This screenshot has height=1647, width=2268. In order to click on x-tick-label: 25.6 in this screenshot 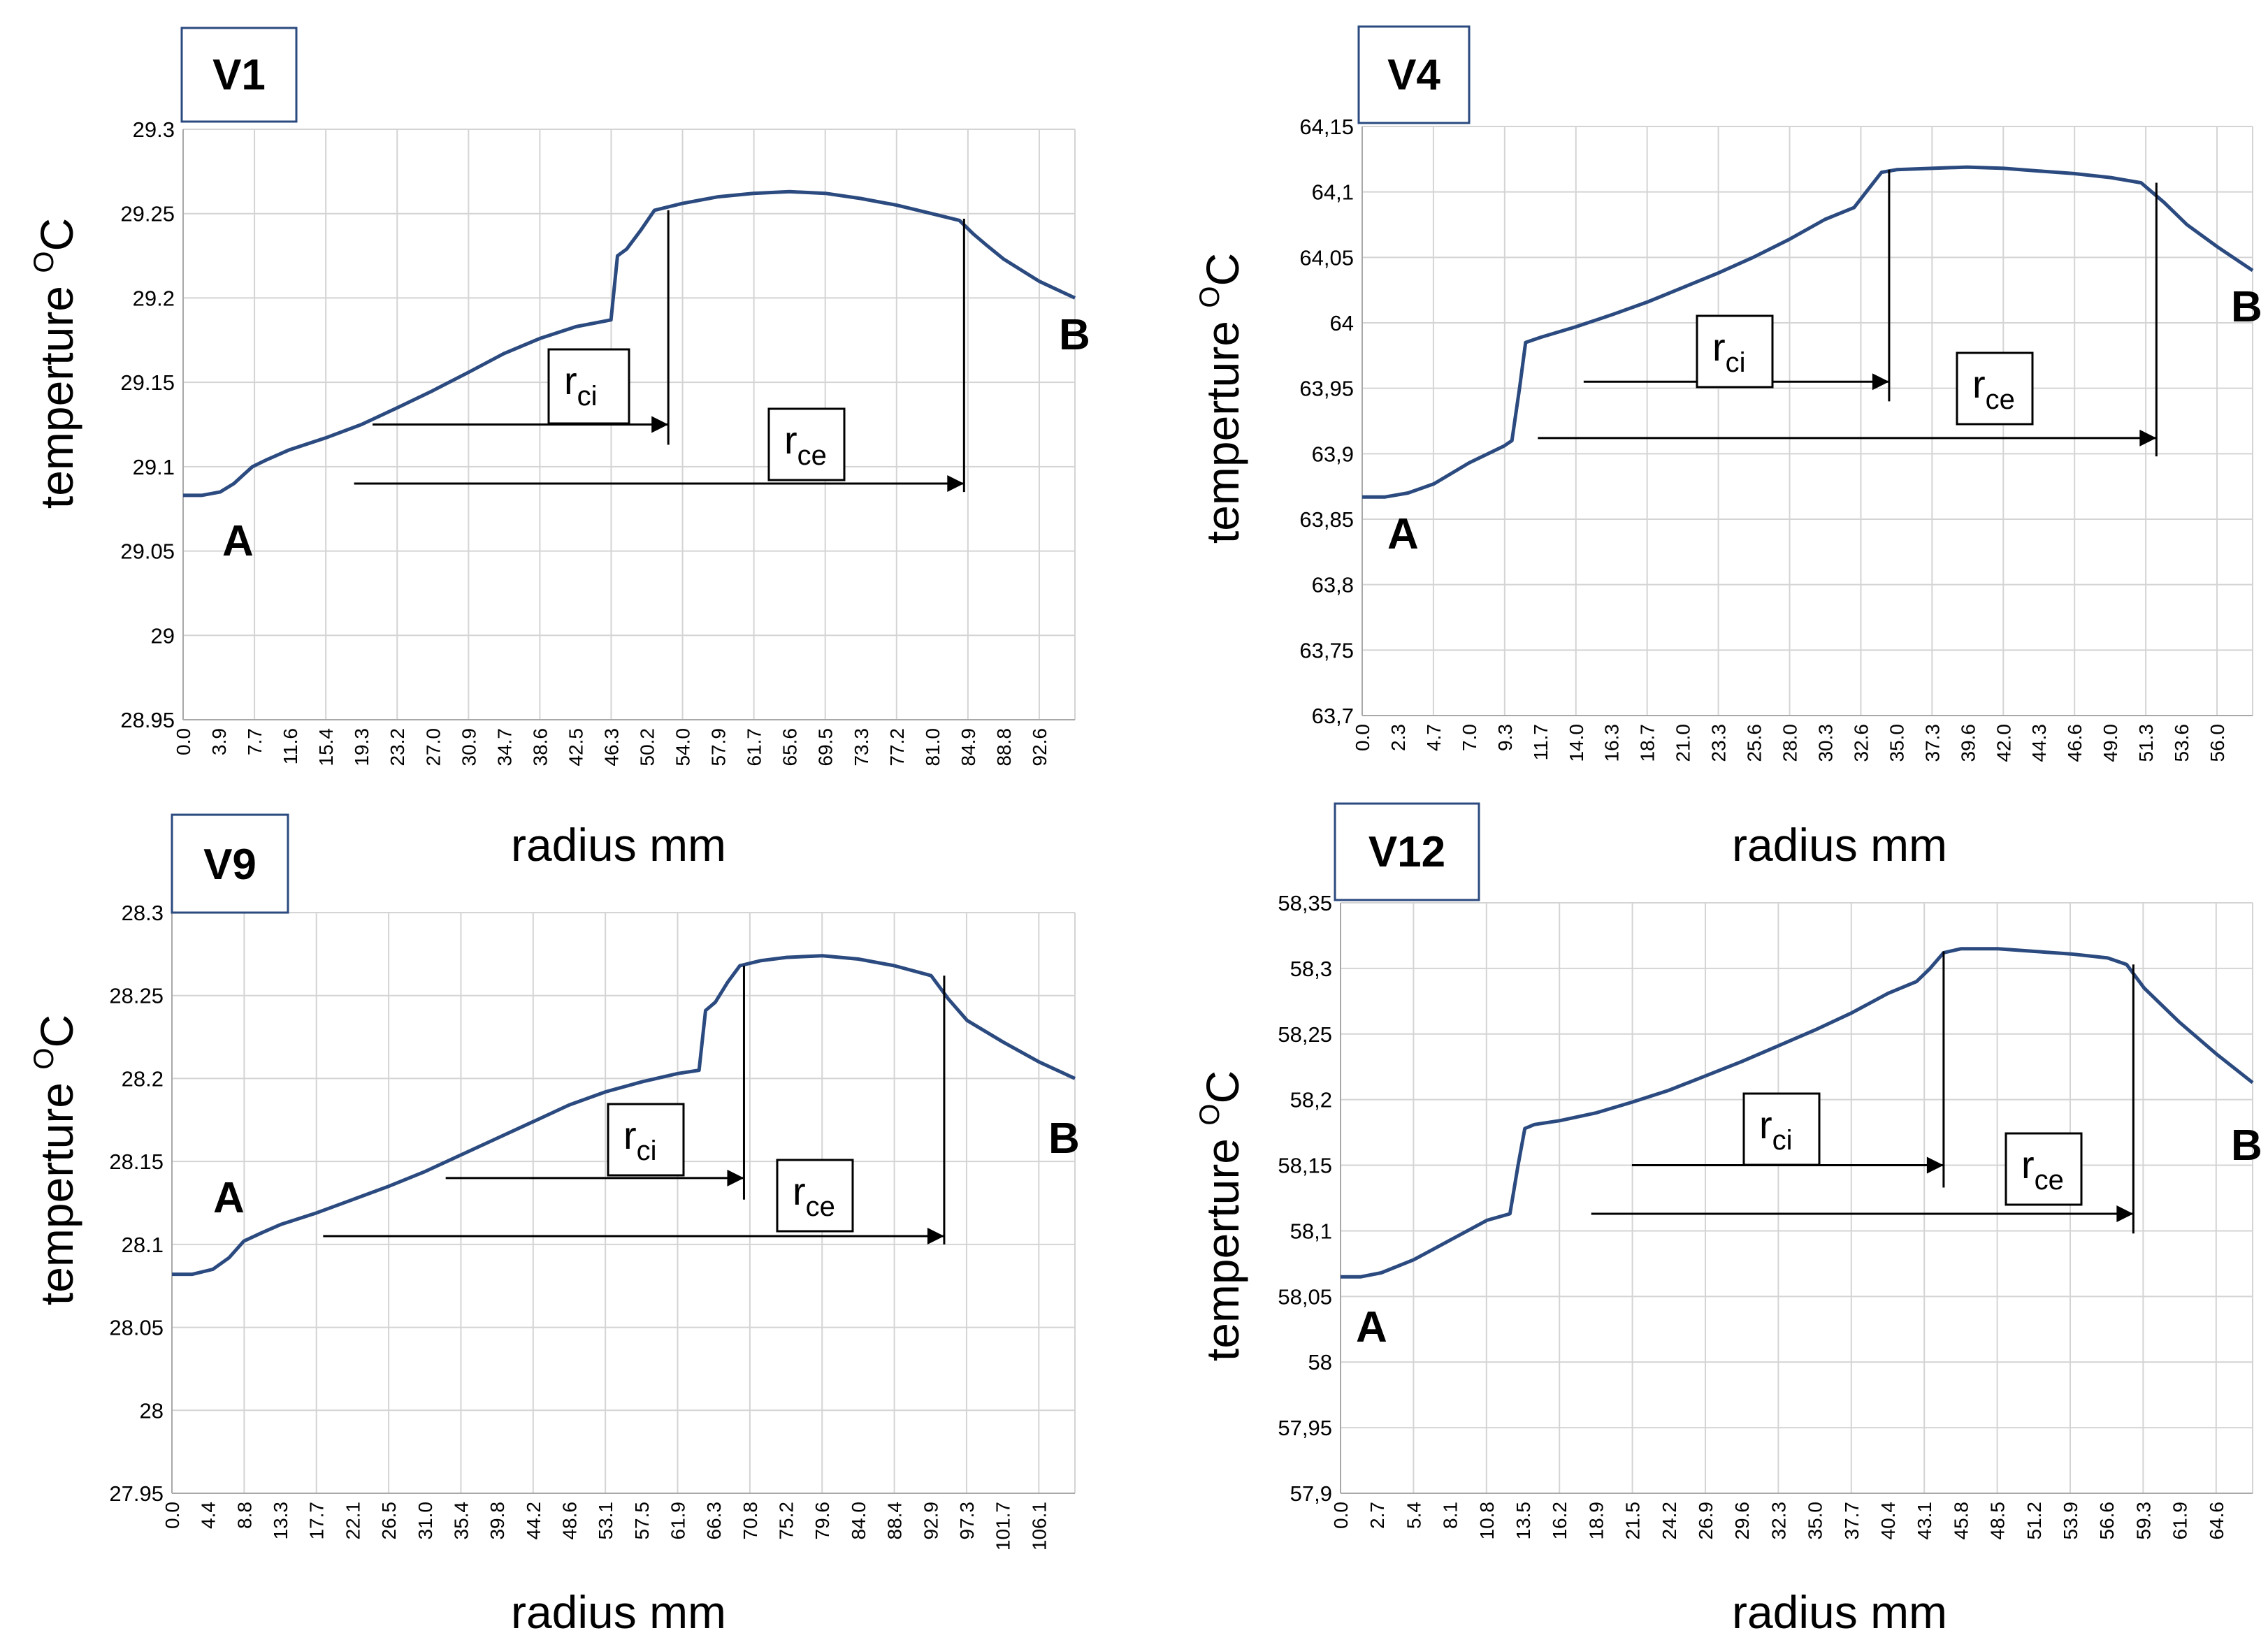, I will do `click(1754, 743)`.